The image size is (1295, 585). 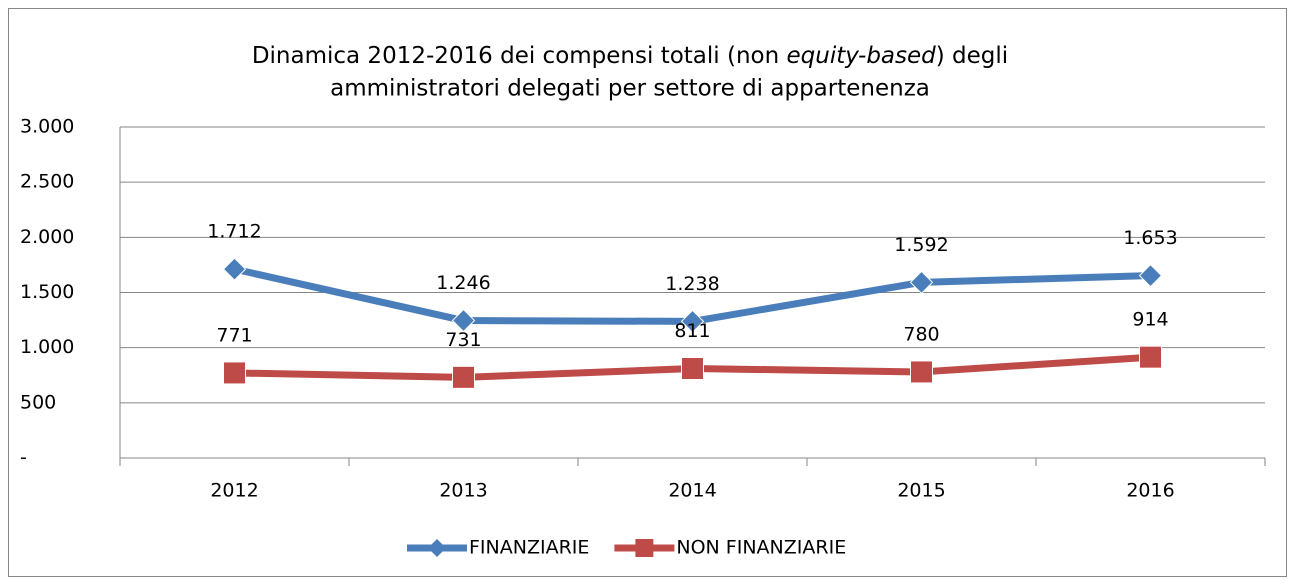 I want to click on data-label: 731, so click(x=463, y=340).